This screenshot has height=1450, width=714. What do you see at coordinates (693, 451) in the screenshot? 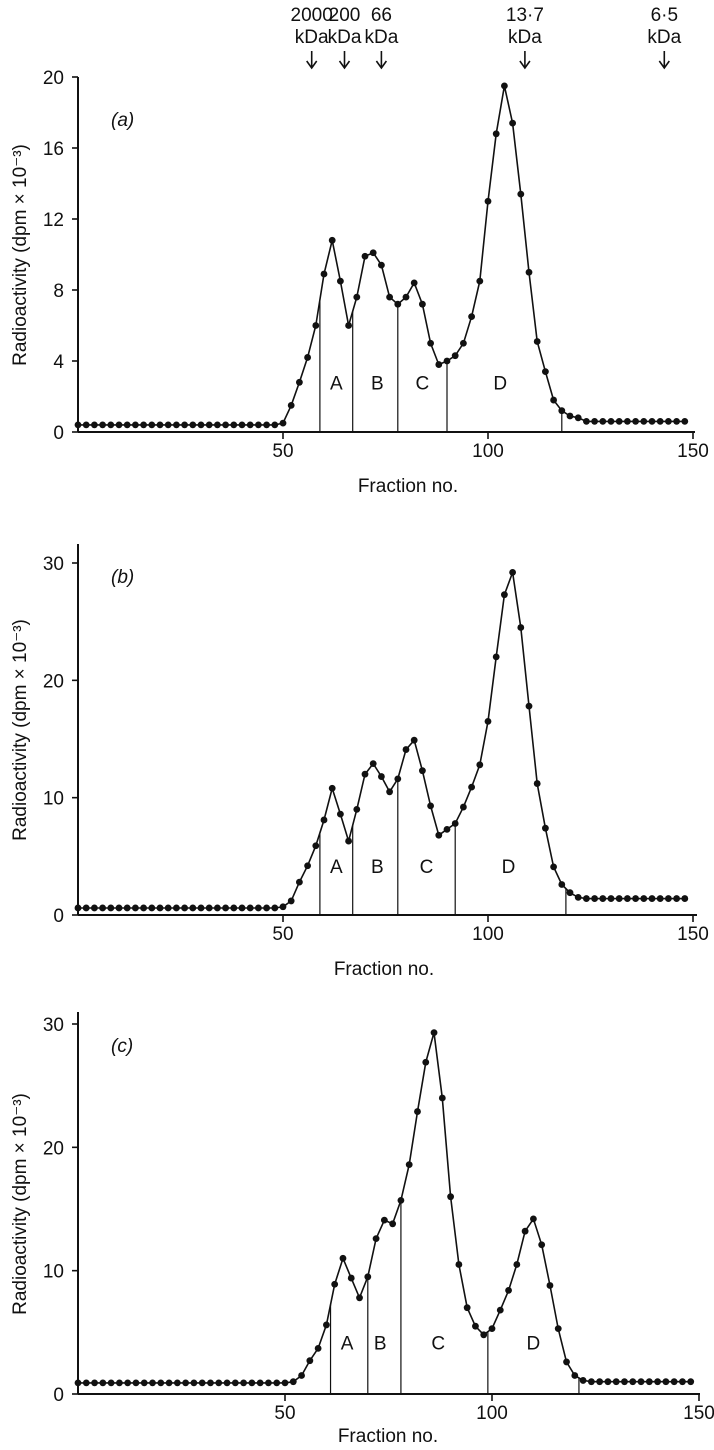
I see `x-tick-label: 150` at bounding box center [693, 451].